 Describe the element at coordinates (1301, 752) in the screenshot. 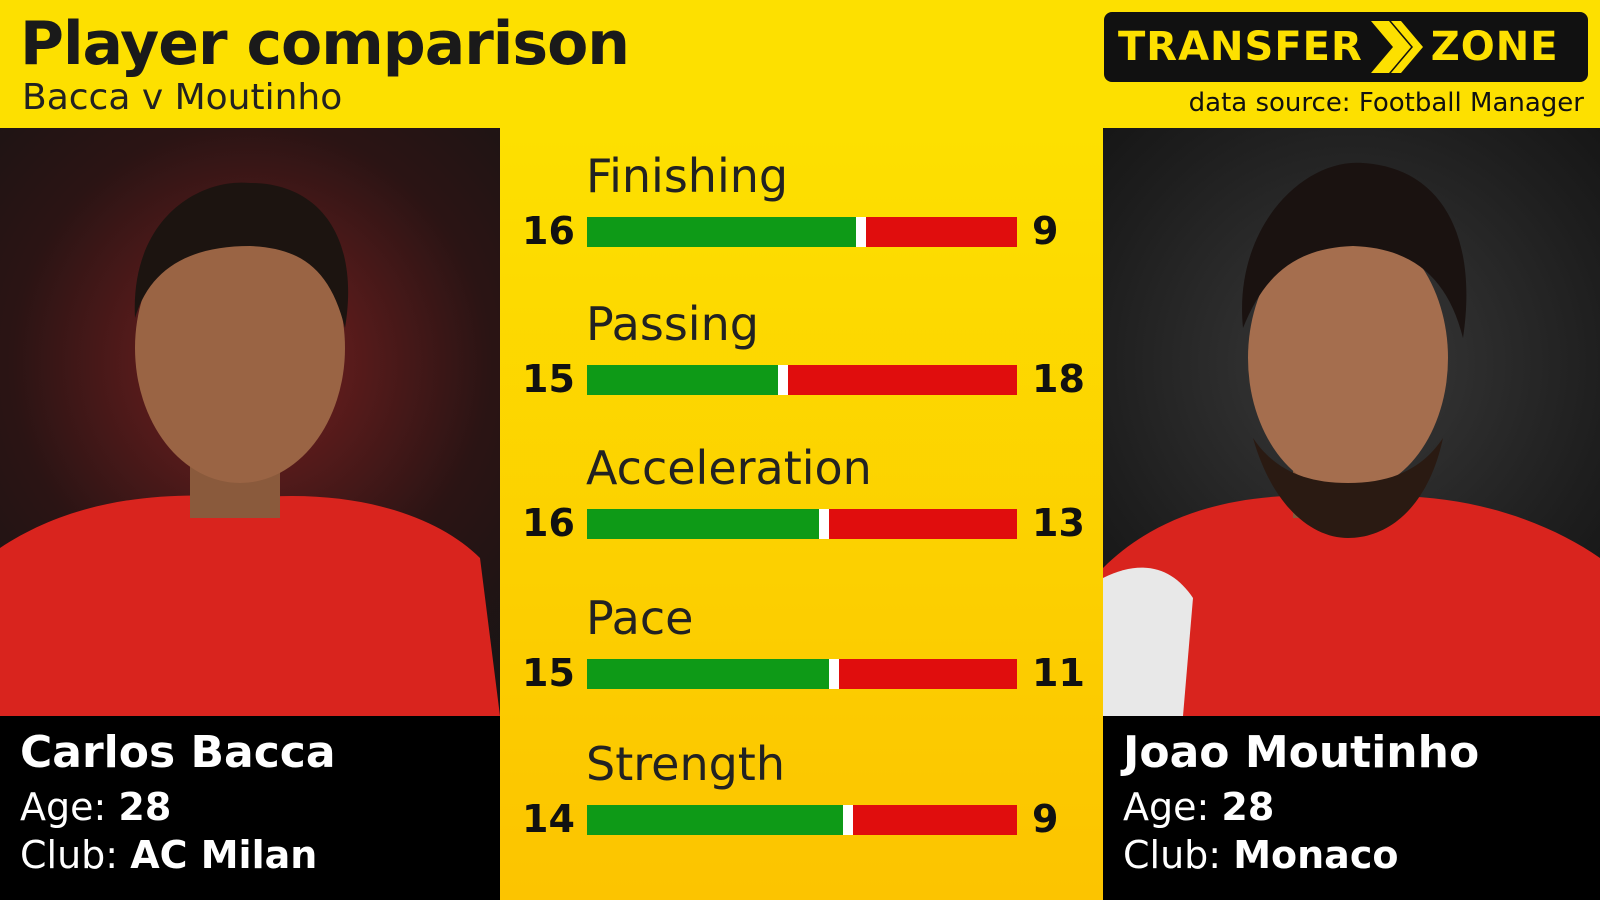

I see `player-name-right: Joao Moutinho` at that location.